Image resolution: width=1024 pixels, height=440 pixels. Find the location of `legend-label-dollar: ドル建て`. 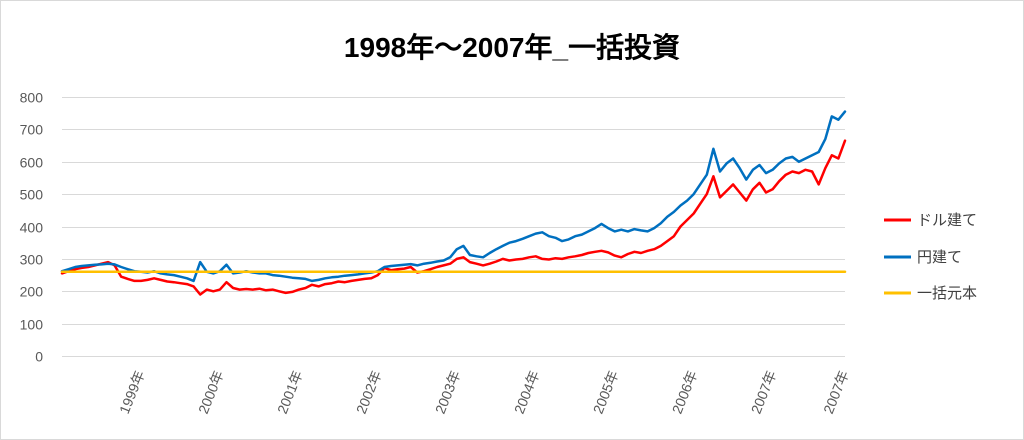

legend-label-dollar: ドル建て is located at coordinates (947, 220).